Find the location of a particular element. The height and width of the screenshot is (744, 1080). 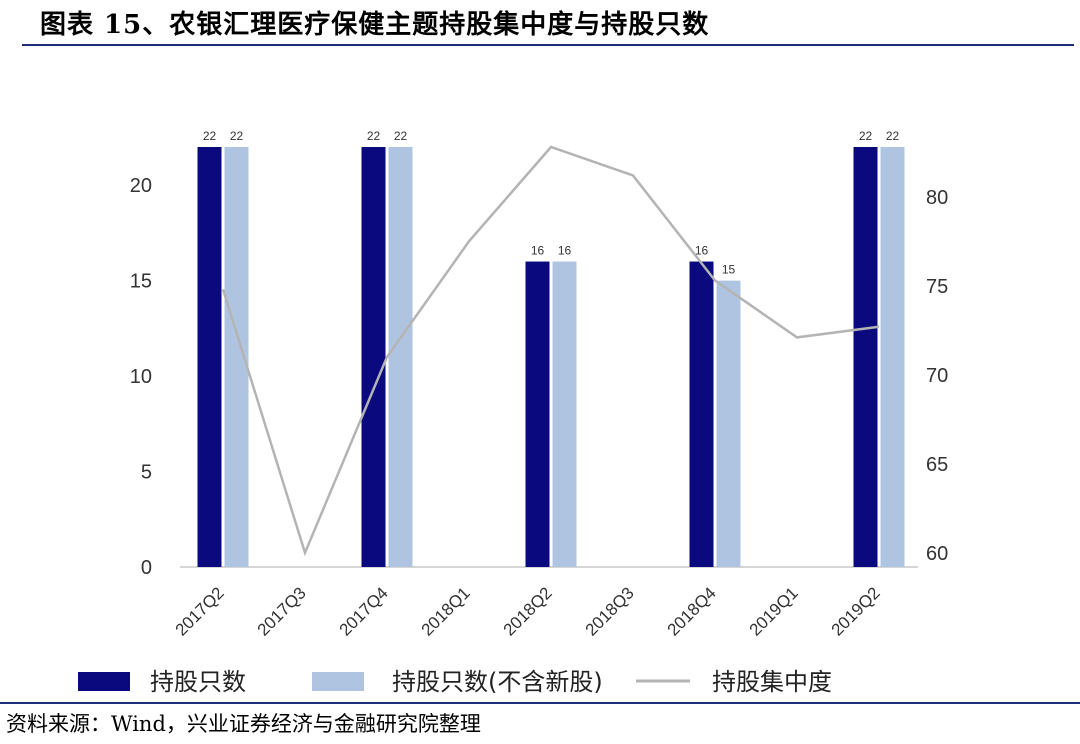

source-rule is located at coordinates (540, 703).